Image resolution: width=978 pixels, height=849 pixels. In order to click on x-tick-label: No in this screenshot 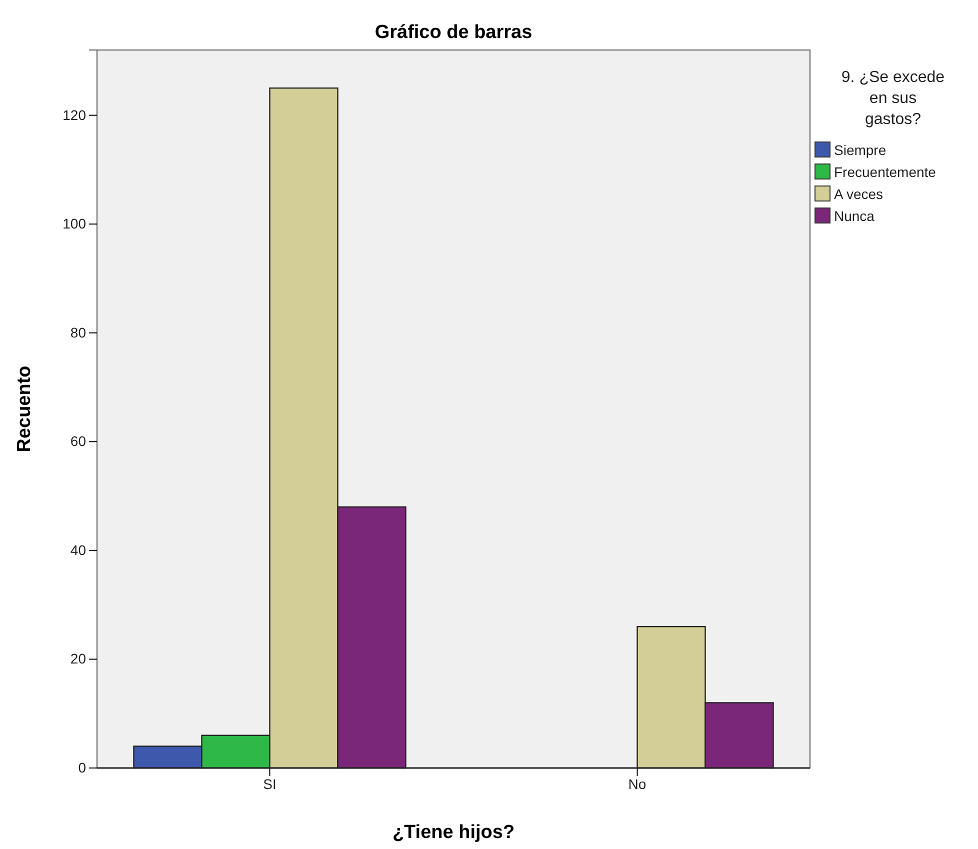, I will do `click(637, 784)`.